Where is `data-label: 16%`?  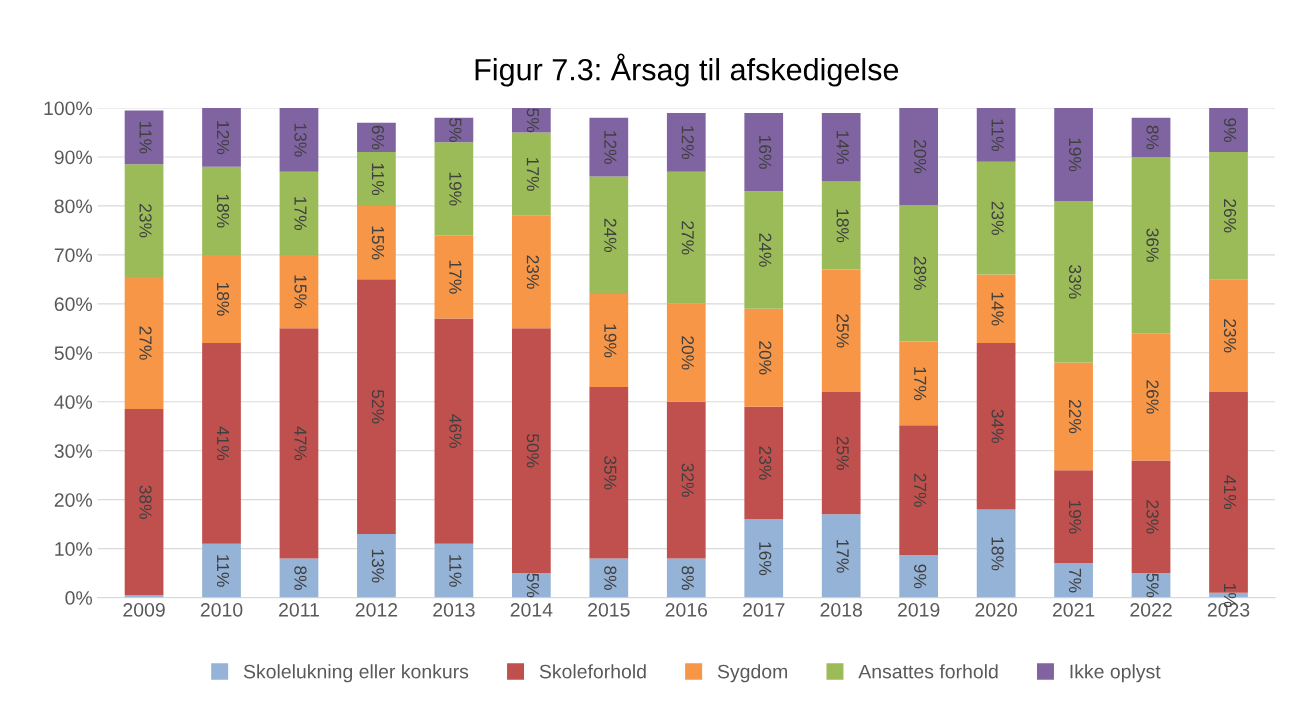 data-label: 16% is located at coordinates (765, 559).